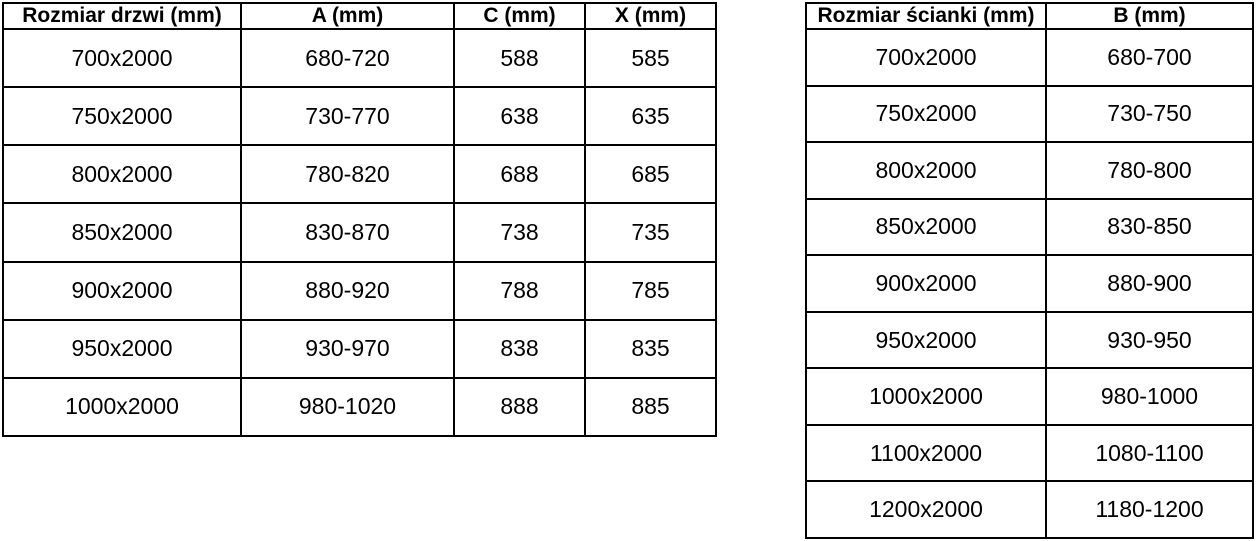  Describe the element at coordinates (1149, 283) in the screenshot. I see `table-cell: 880-900` at that location.